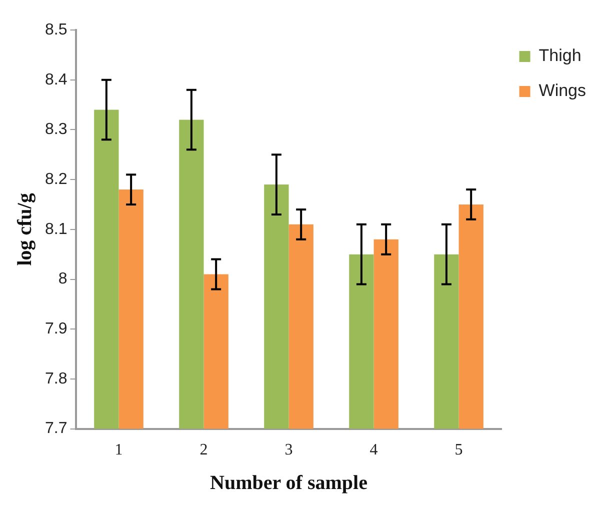 The height and width of the screenshot is (510, 606). Describe the element at coordinates (289, 483) in the screenshot. I see `x-axis-title: Number of sample` at that location.